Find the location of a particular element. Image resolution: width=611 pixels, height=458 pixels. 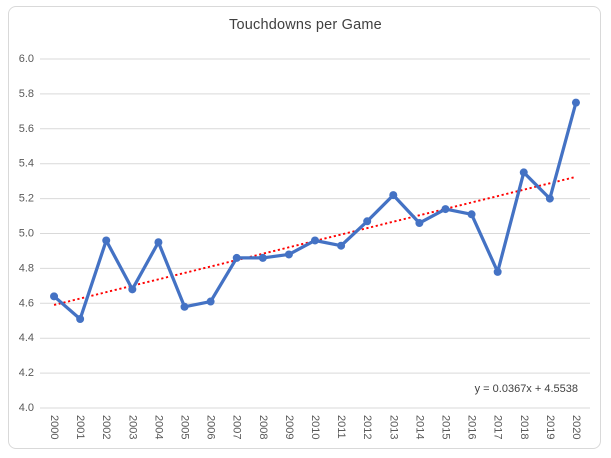

x-tick-label: 2004 is located at coordinates (158, 427).